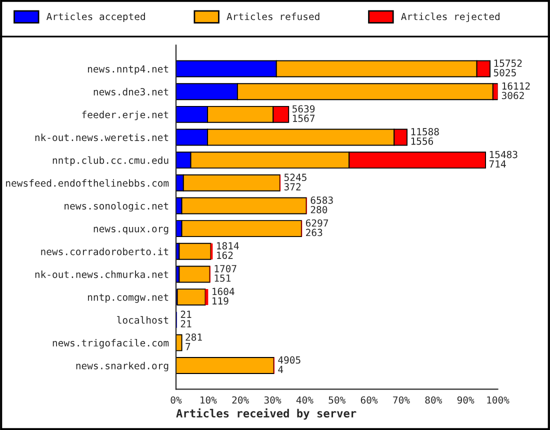  I want to click on y-tick-label: news.dne3.net, so click(131, 92).